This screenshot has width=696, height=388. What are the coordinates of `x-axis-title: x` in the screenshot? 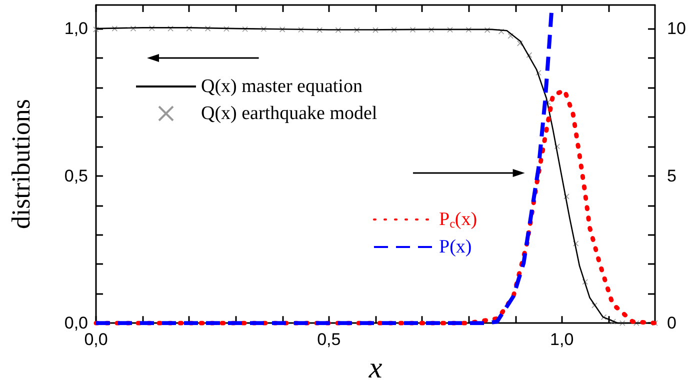 It's located at (375, 368).